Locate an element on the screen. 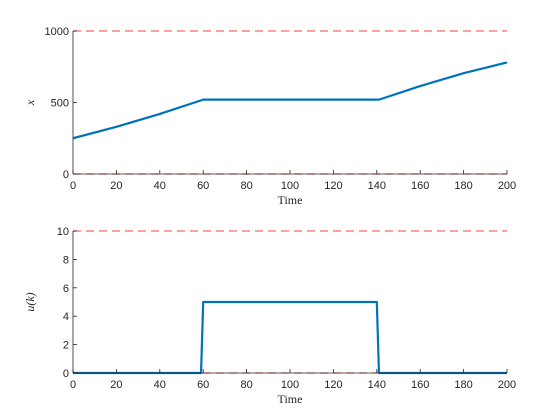  y-tick-label: 4 is located at coordinates (66, 317).